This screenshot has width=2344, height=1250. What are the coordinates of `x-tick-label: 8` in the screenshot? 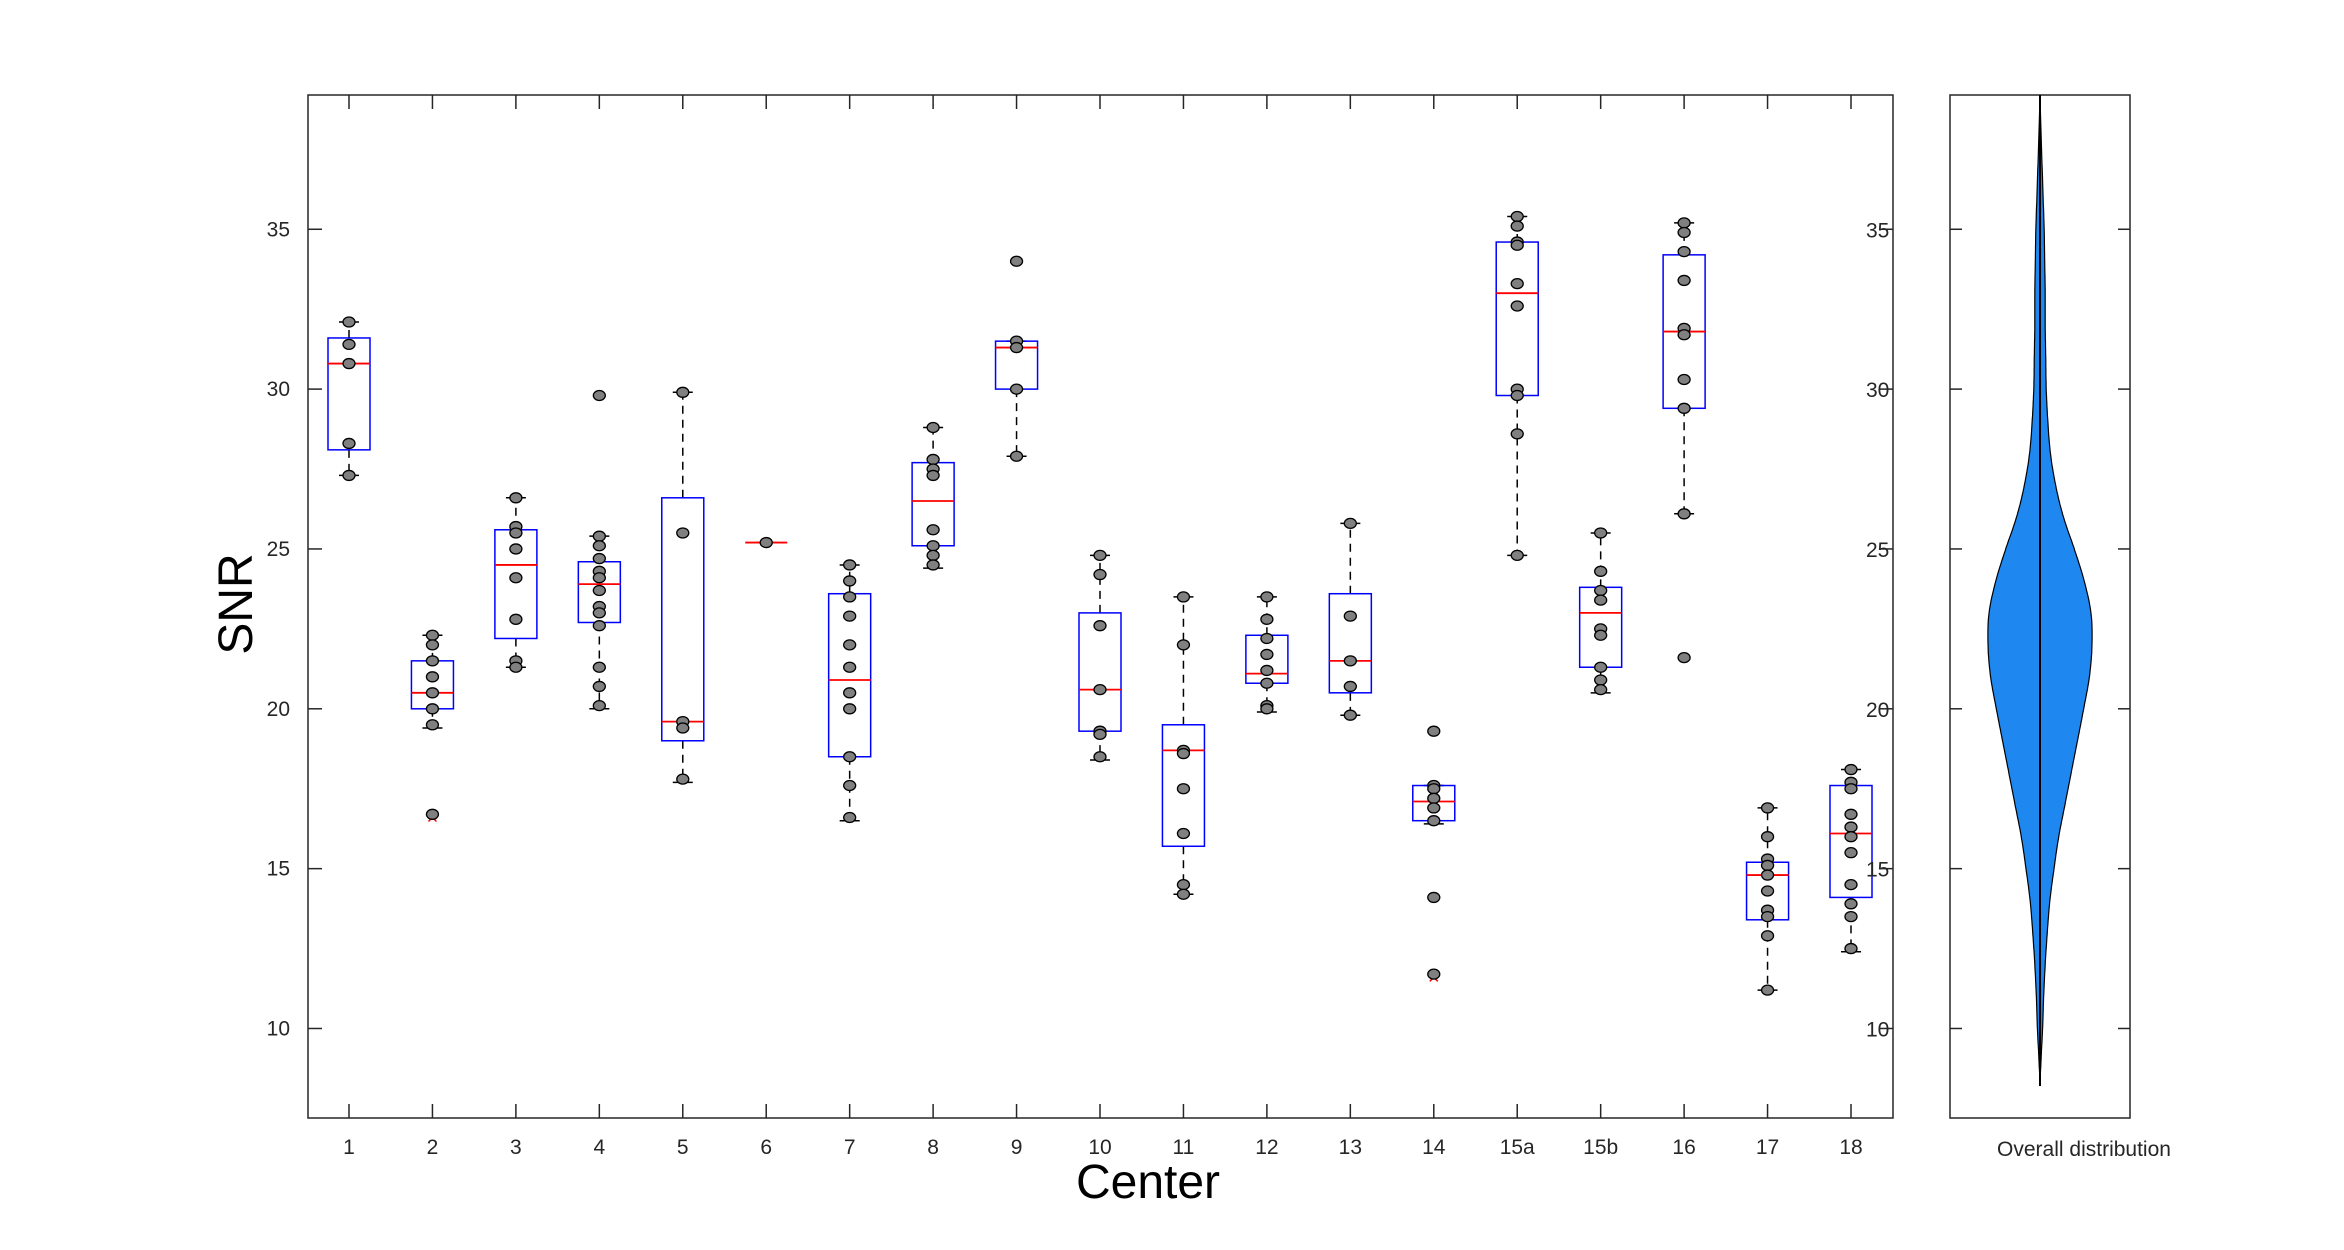 It's located at (933, 1147).